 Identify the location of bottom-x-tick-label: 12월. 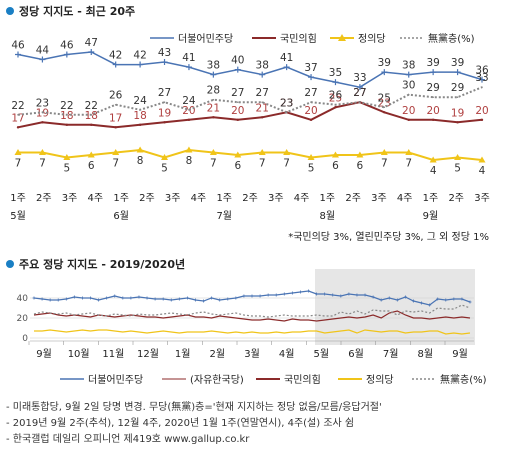
(148, 354).